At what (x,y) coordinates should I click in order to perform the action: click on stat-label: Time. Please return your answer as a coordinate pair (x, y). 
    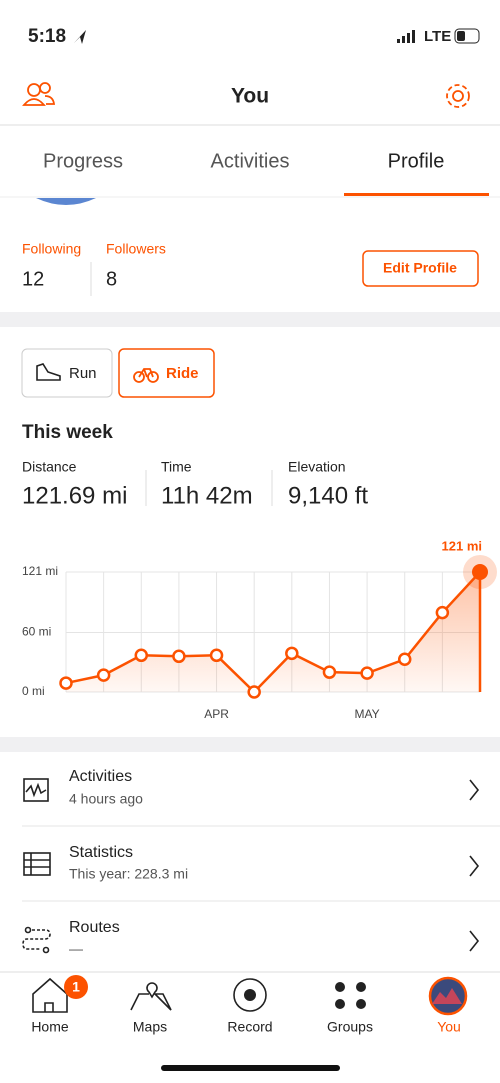
    Looking at the image, I should click on (176, 467).